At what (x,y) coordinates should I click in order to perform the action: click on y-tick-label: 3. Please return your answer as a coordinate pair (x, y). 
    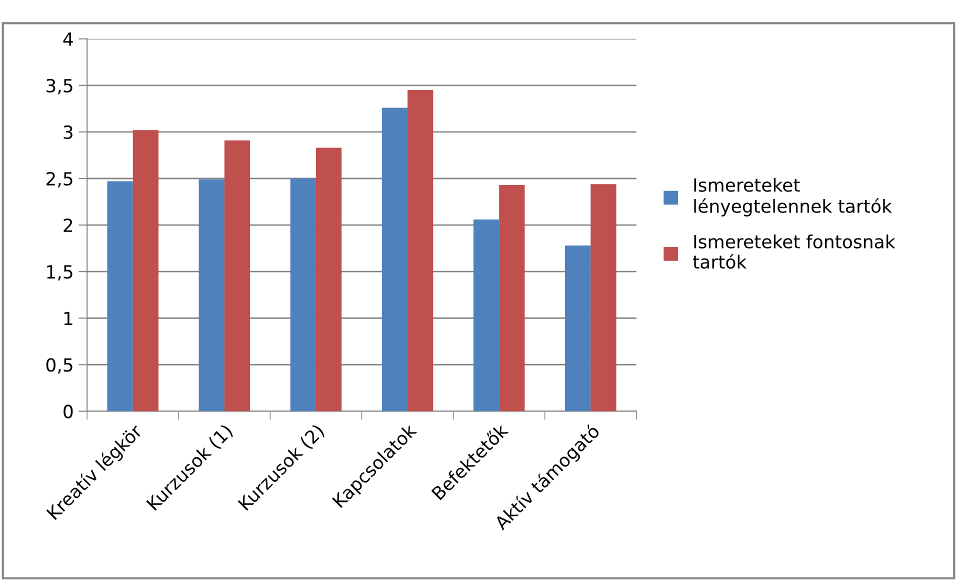
    Looking at the image, I should click on (68, 132).